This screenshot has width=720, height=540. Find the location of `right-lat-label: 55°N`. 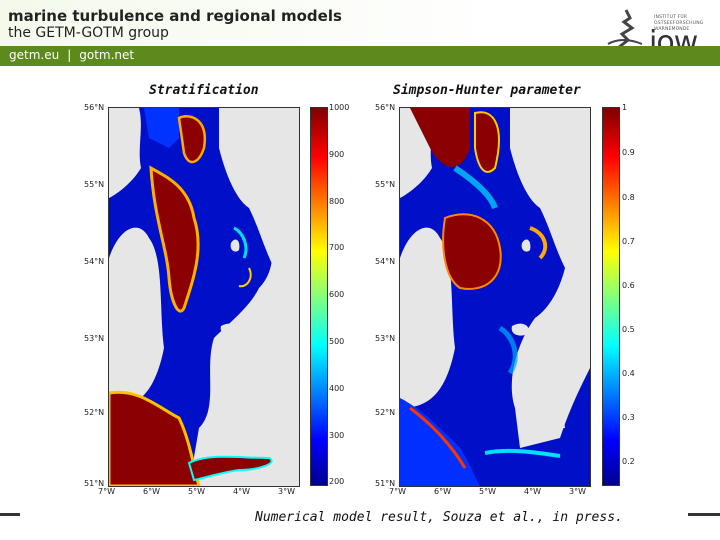

right-lat-label: 55°N is located at coordinates (385, 184).